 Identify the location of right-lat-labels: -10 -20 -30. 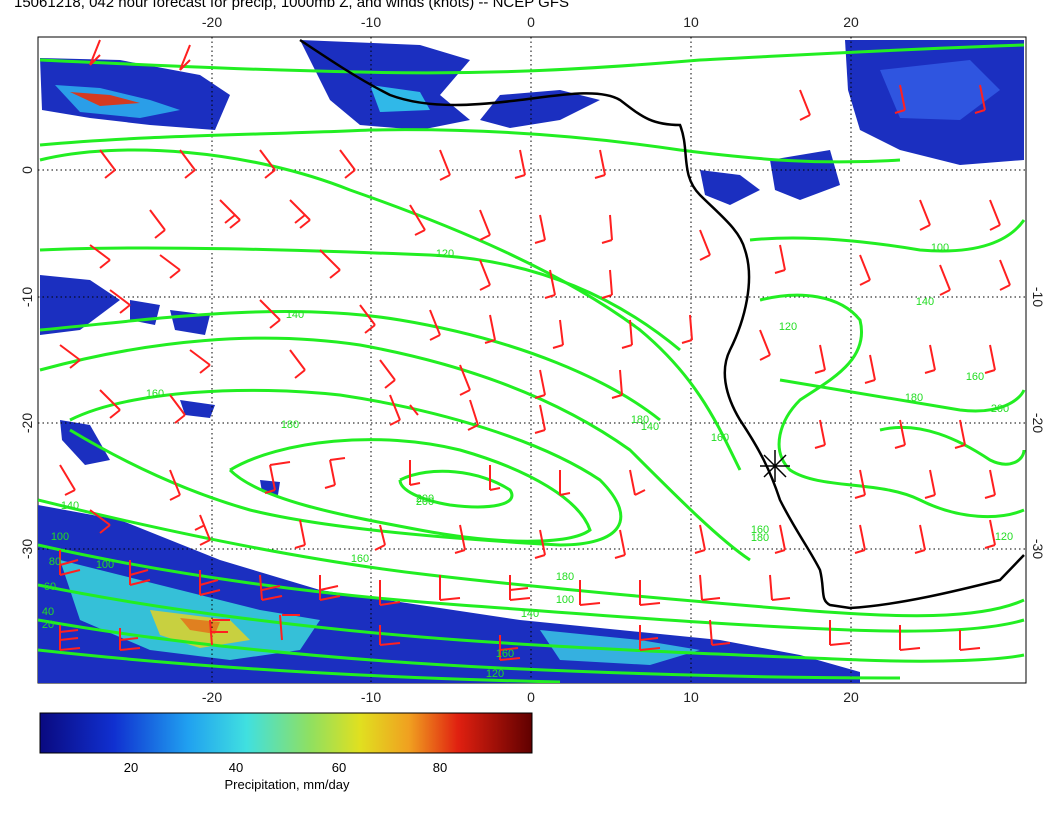
(1038, 423).